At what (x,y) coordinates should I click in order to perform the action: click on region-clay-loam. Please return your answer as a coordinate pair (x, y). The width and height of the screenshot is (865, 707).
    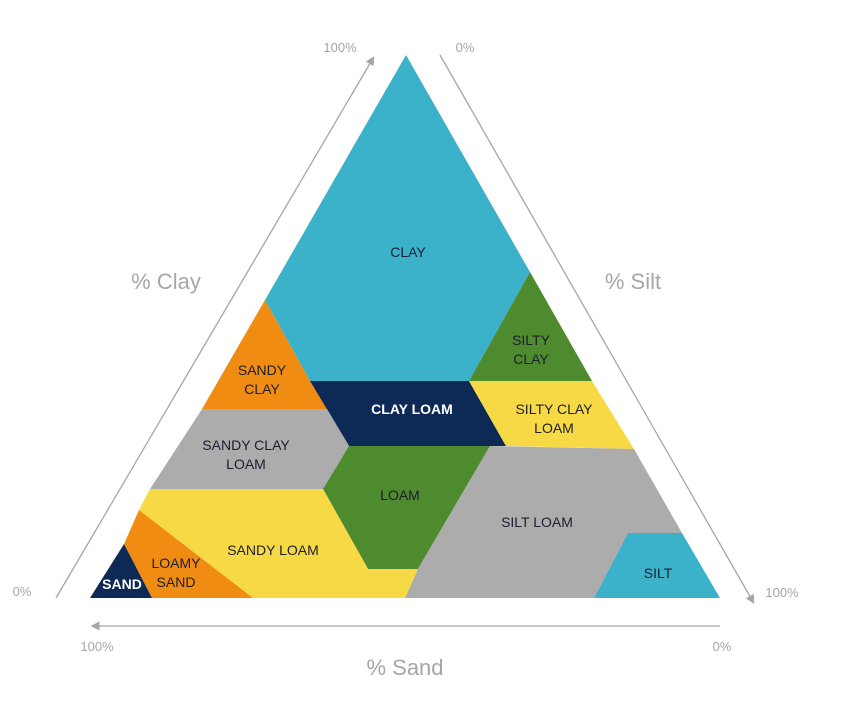
    Looking at the image, I should click on (408, 413).